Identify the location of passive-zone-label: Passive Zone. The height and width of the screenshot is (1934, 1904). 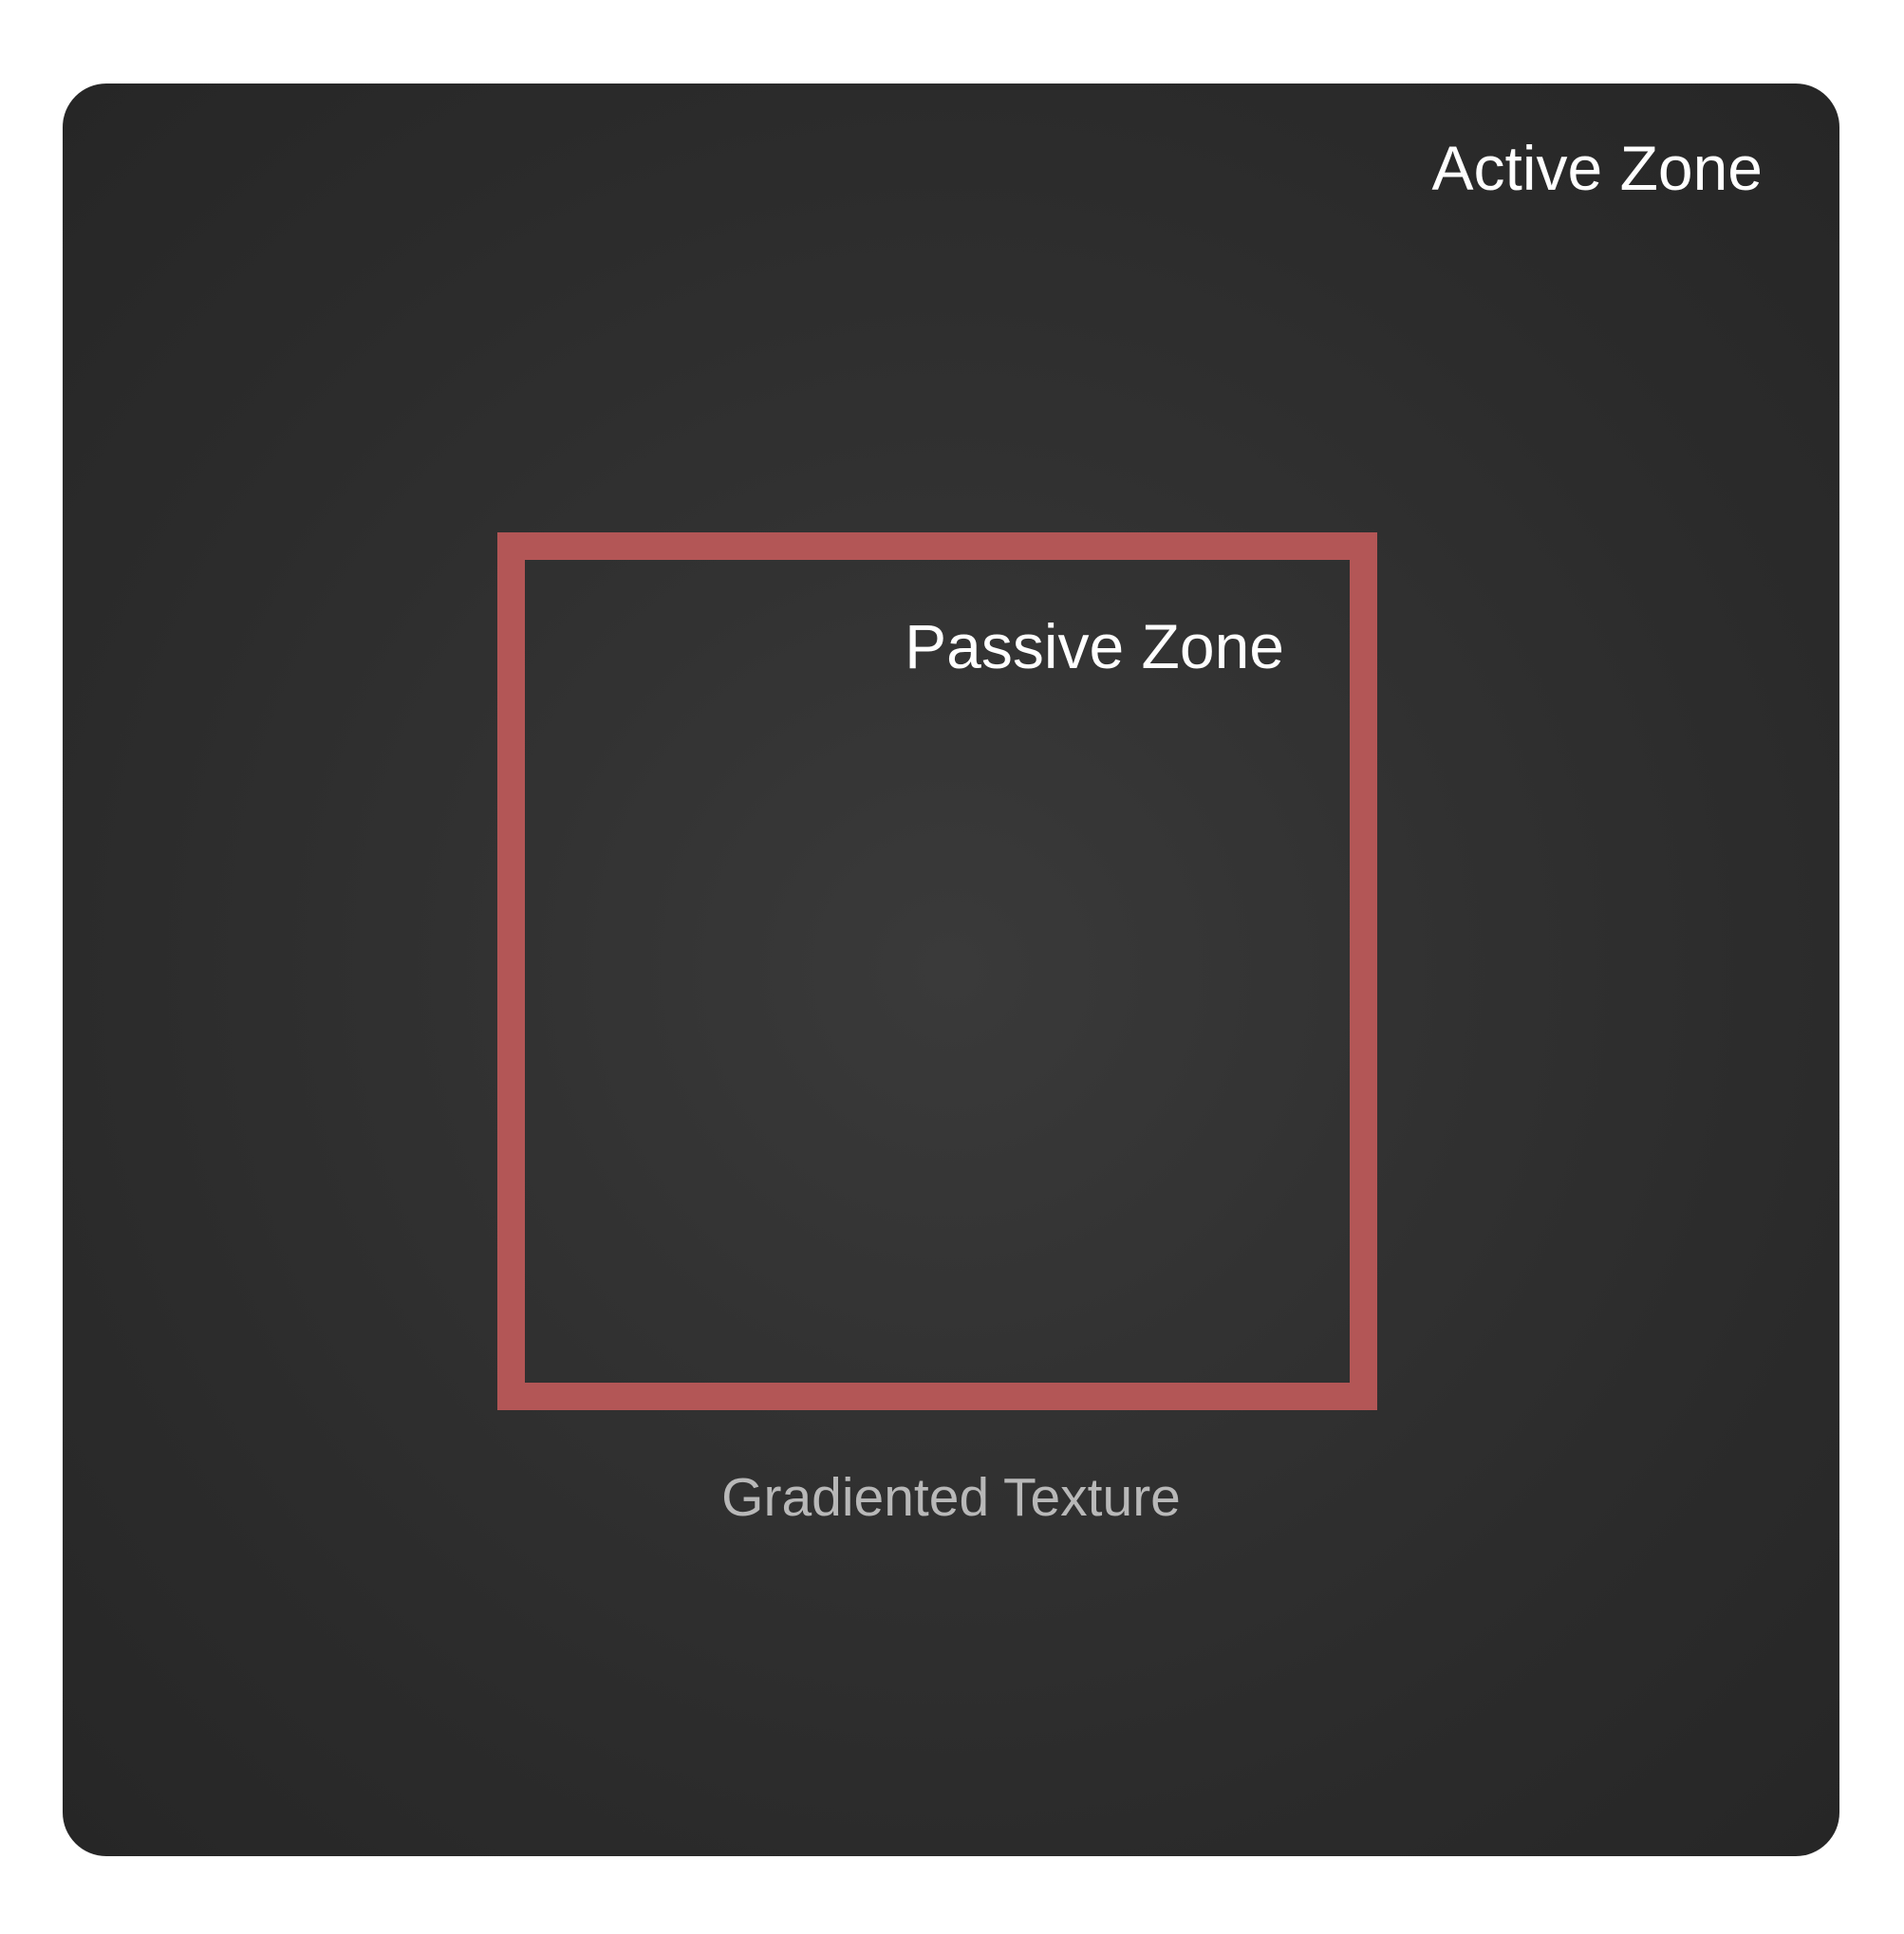
(1095, 646).